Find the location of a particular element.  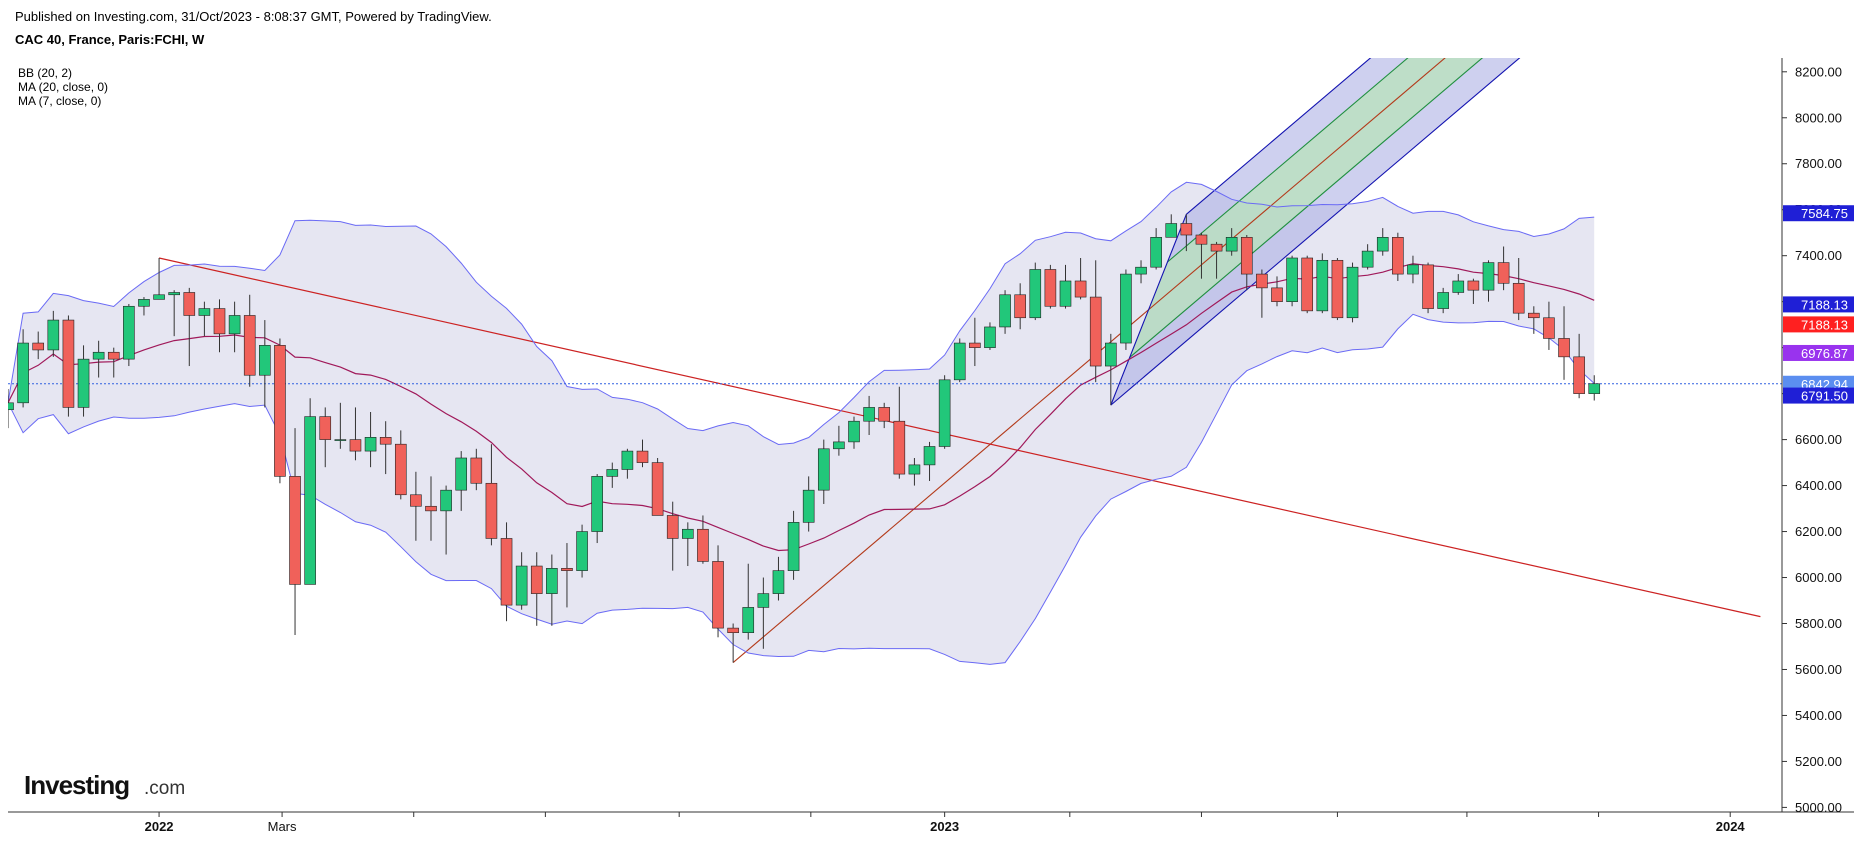

pitchfork-lower-line is located at coordinates (1315, 232).